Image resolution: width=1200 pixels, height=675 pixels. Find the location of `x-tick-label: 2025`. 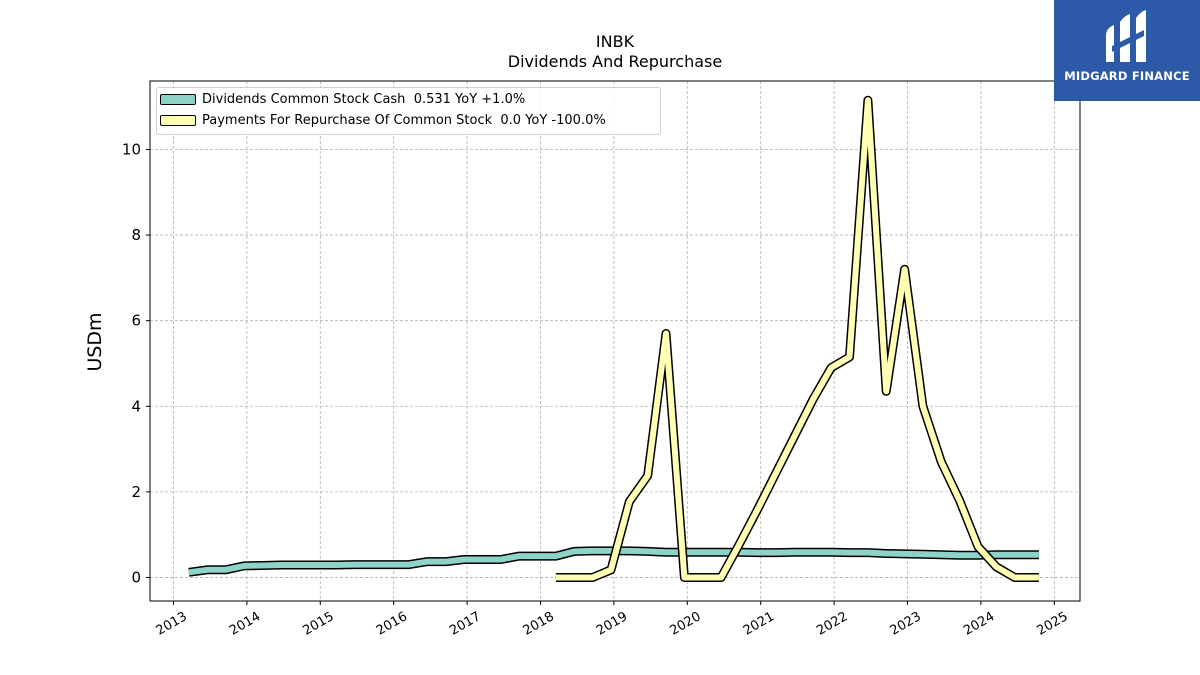

x-tick-label: 2025 is located at coordinates (1052, 624).